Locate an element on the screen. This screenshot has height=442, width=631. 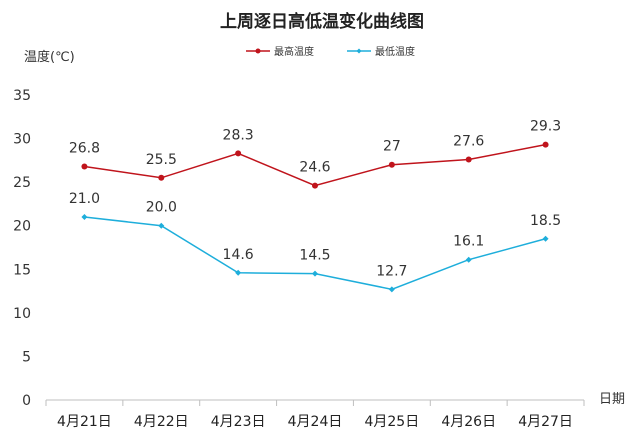
x-tick-label: 4月22日 is located at coordinates (161, 422).